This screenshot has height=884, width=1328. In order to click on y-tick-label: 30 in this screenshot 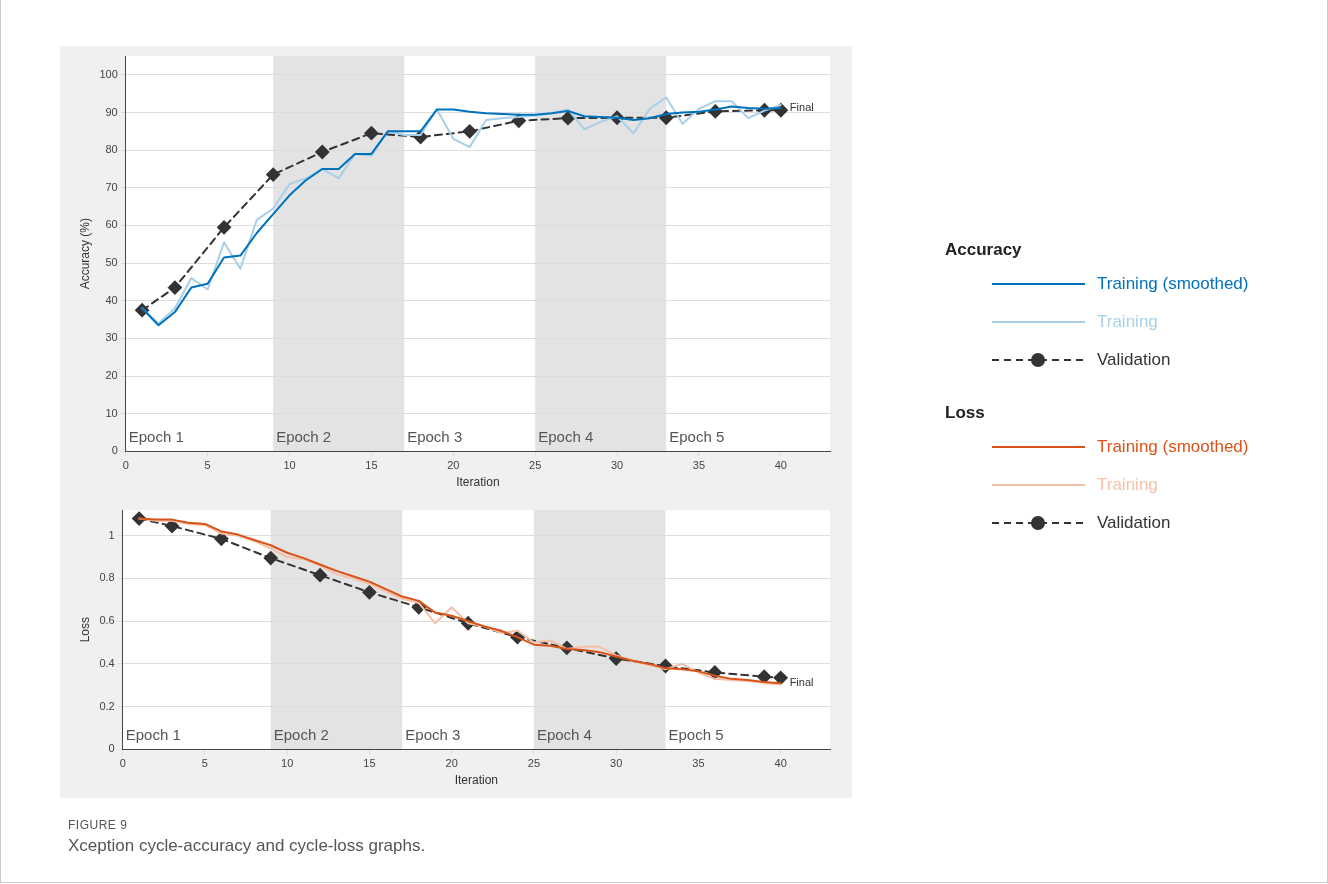, I will do `click(111, 337)`.